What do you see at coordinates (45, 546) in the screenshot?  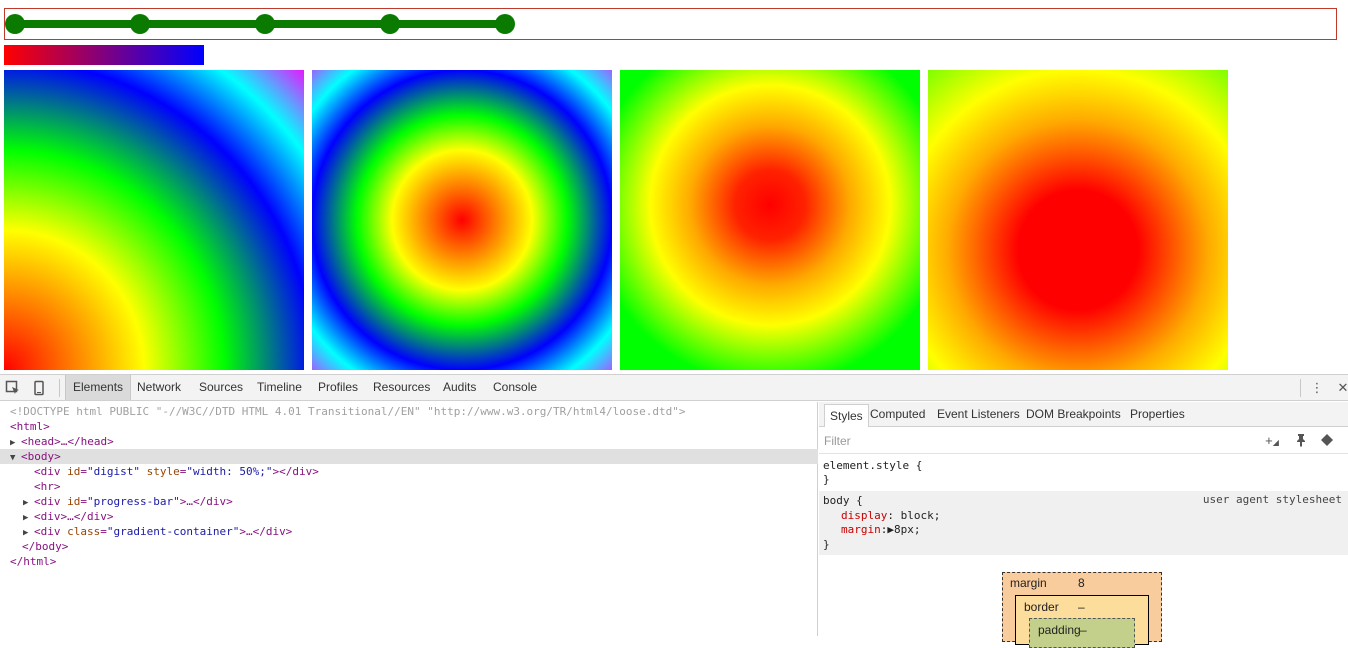 I see `body-close-tag: </body>` at bounding box center [45, 546].